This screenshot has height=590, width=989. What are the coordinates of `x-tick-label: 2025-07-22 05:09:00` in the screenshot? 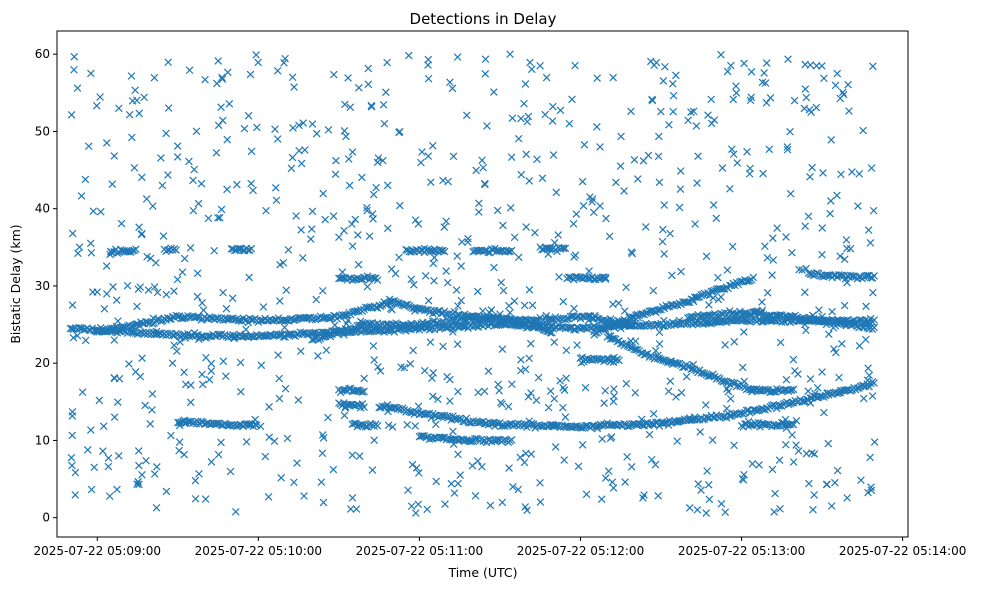 It's located at (97, 551).